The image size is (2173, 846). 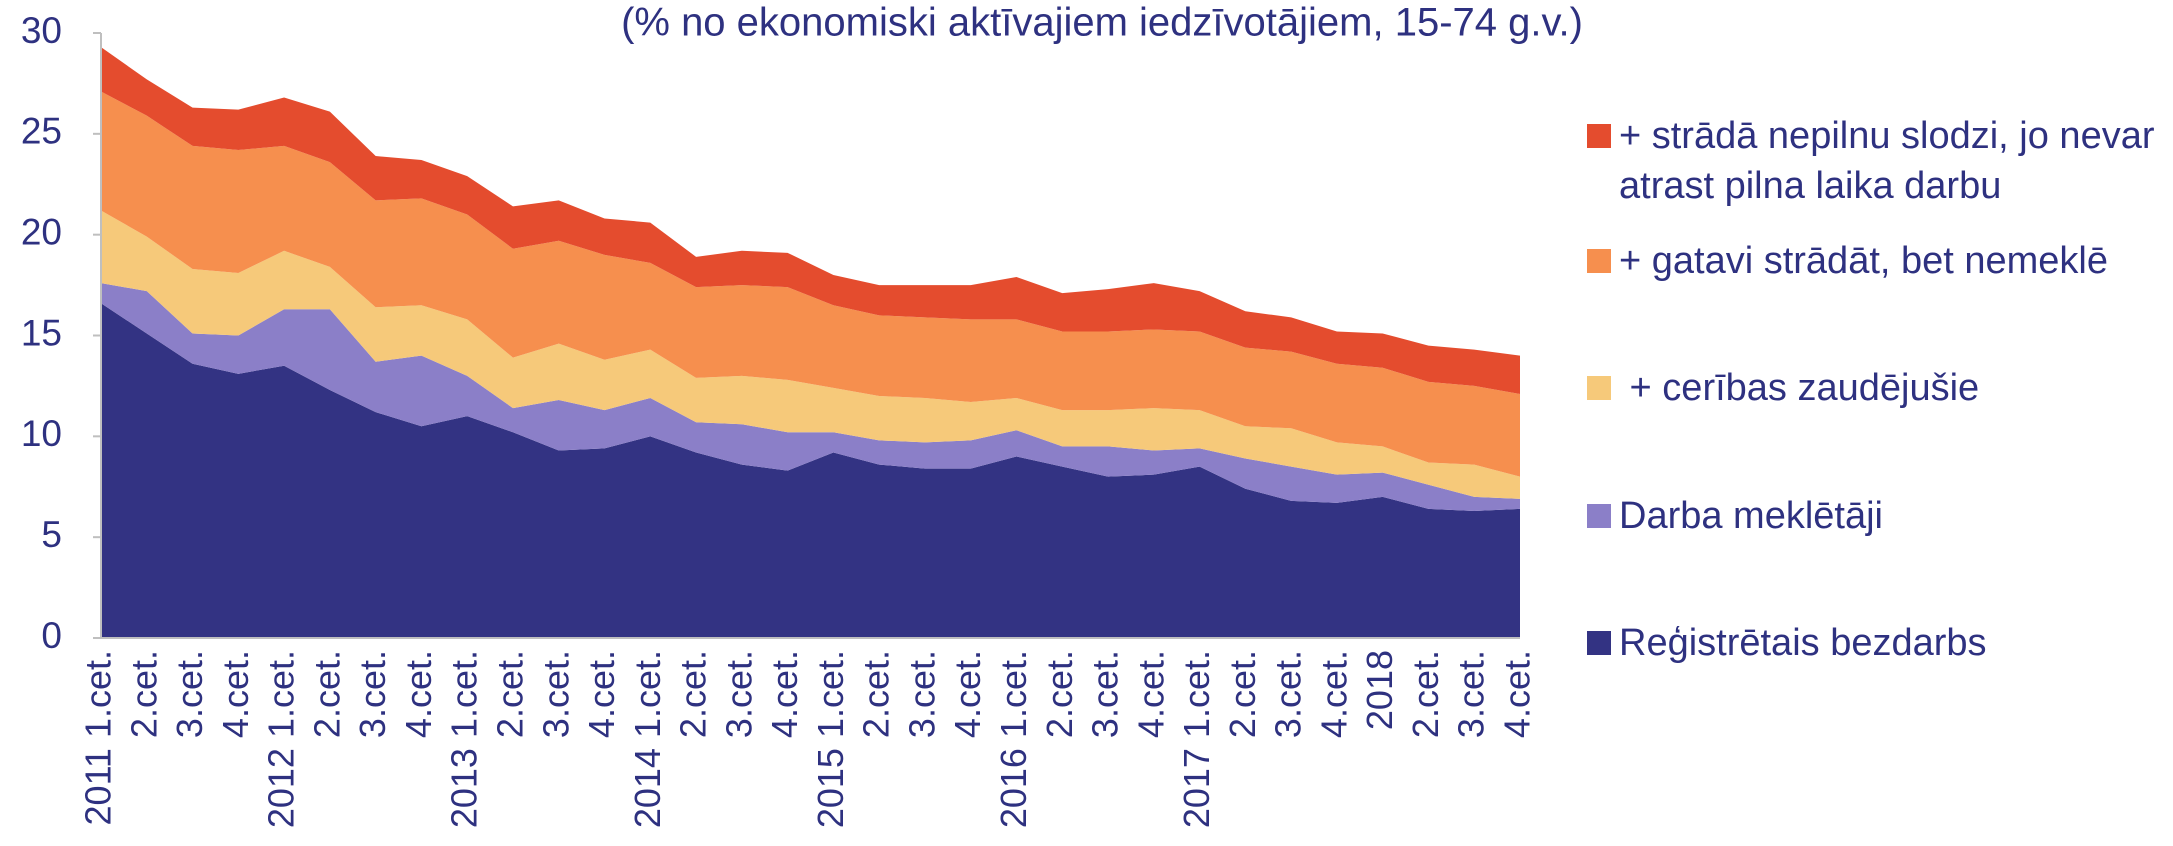 I want to click on x-tick-label: 2014 1.cet., so click(x=647, y=739).